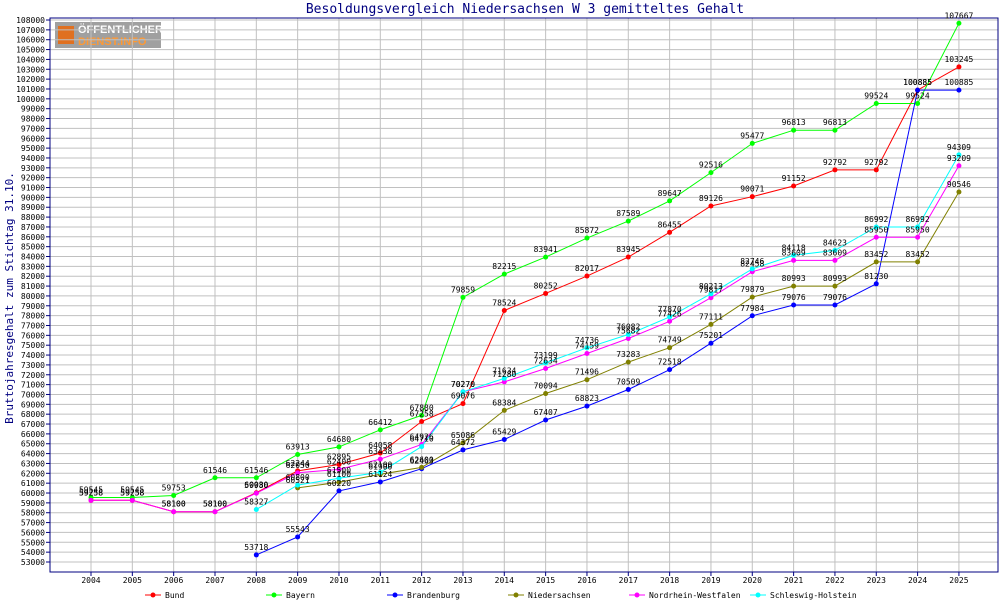  I want to click on y-tick-label: 58000, so click(33, 513).